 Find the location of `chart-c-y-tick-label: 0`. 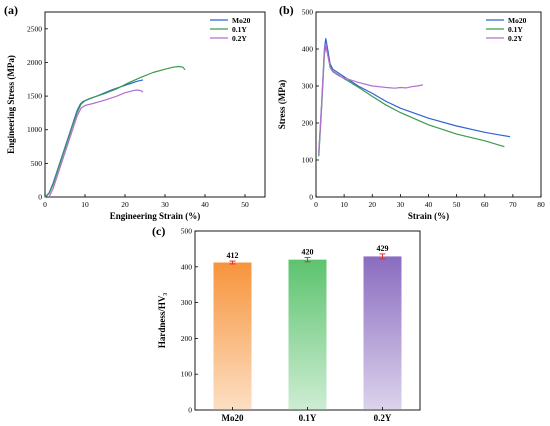

chart-c-y-tick-label: 0 is located at coordinates (190, 410).